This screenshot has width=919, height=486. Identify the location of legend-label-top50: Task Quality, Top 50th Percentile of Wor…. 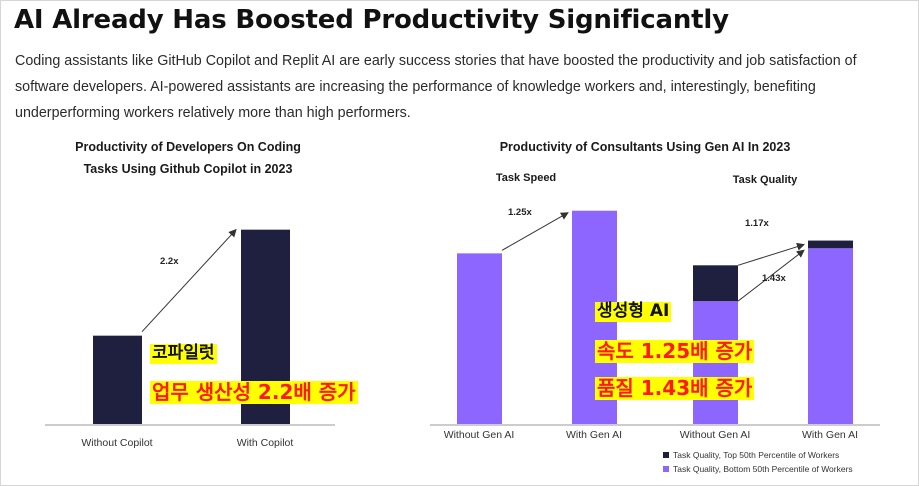
(756, 455).